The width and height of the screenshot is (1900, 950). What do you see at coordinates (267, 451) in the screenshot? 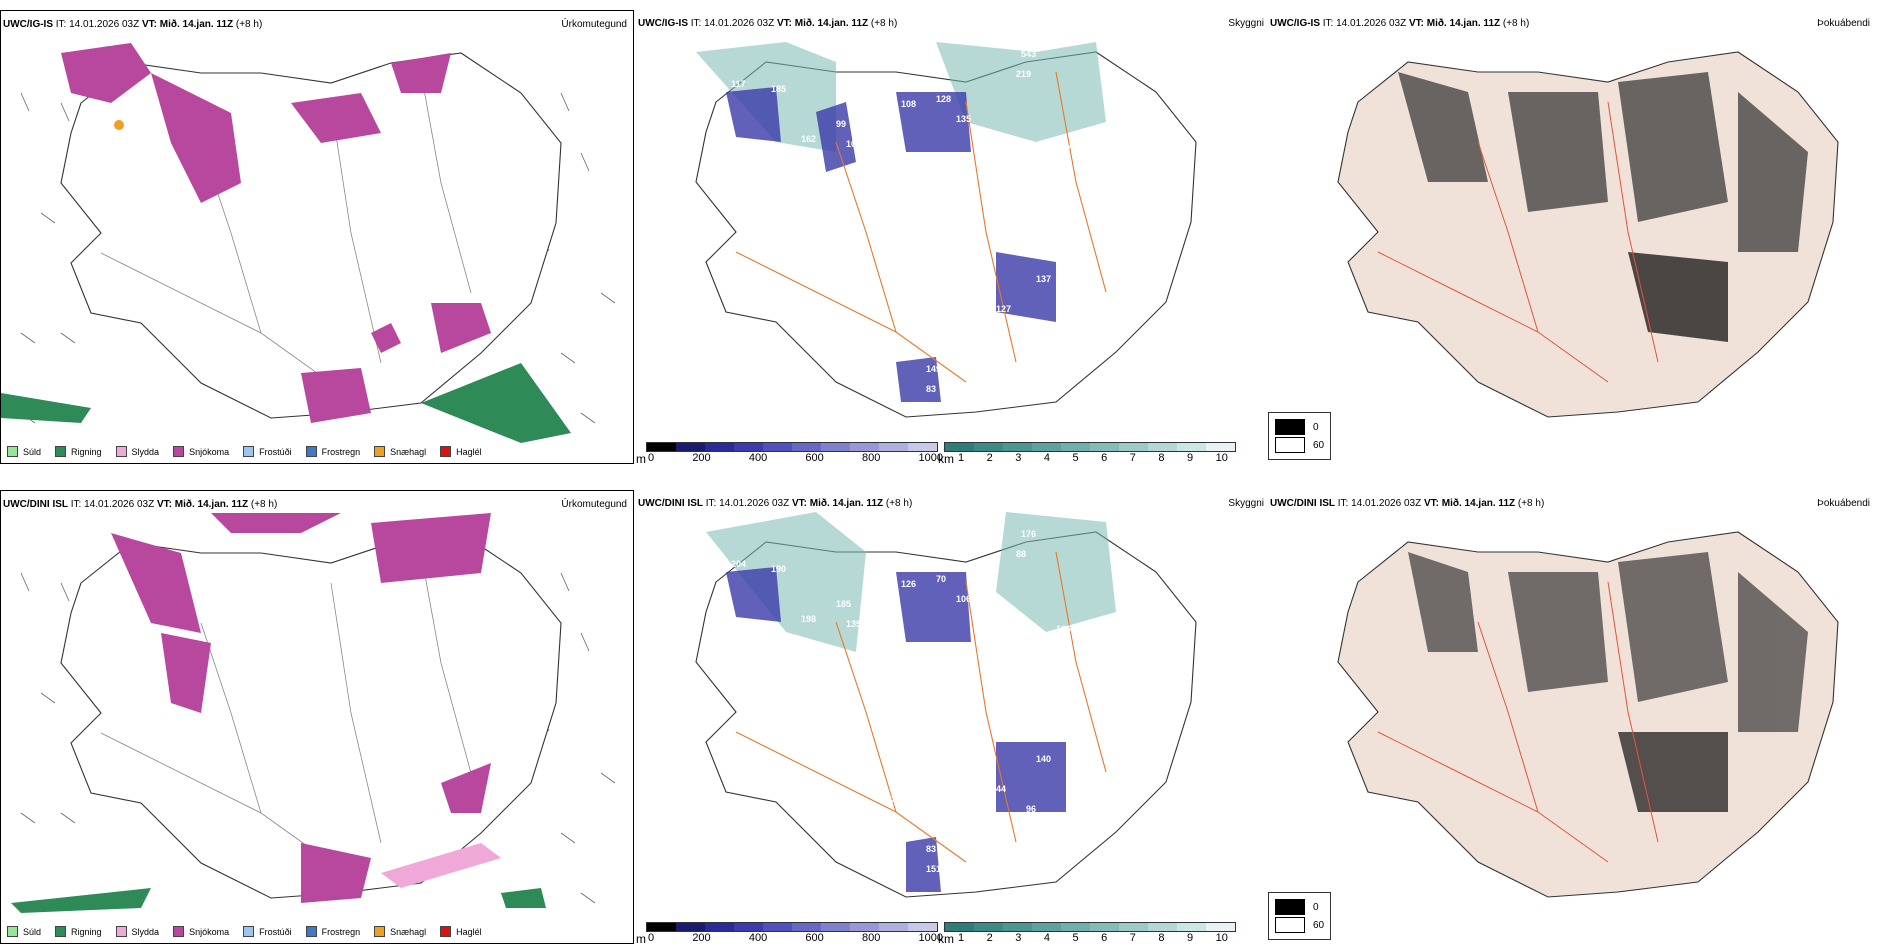
I see `legend-item: Frostúði` at bounding box center [267, 451].